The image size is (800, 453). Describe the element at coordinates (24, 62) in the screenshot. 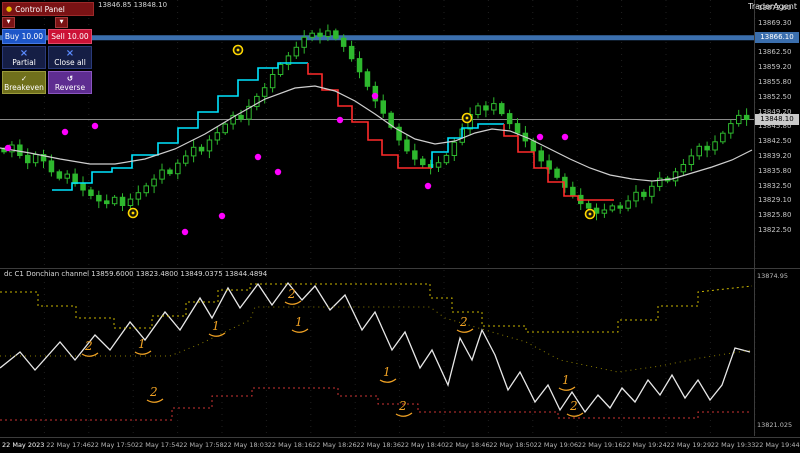

I see `partial-close-label: Partial` at that location.